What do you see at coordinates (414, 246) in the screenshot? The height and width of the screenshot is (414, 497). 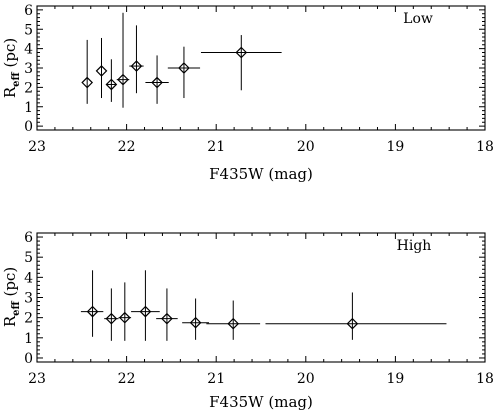 I see `panel-label: High` at bounding box center [414, 246].